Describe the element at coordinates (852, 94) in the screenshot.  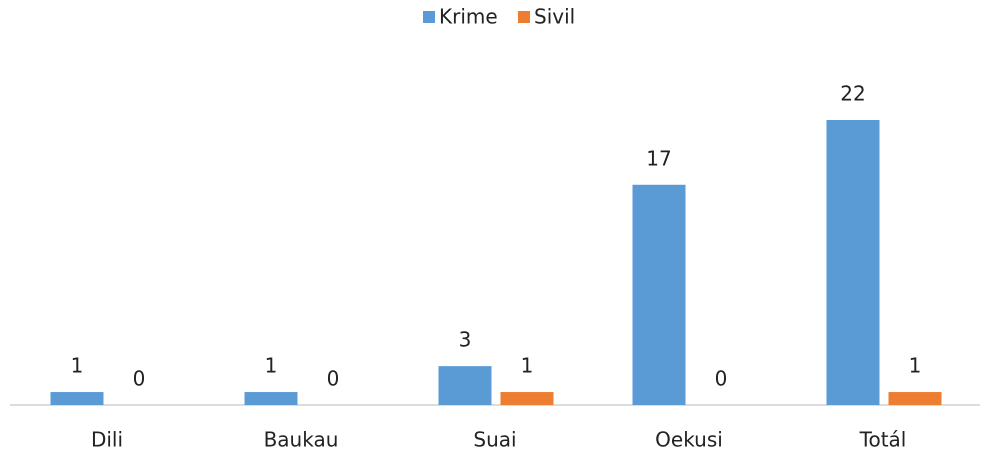
I see `value-label: 22` at that location.